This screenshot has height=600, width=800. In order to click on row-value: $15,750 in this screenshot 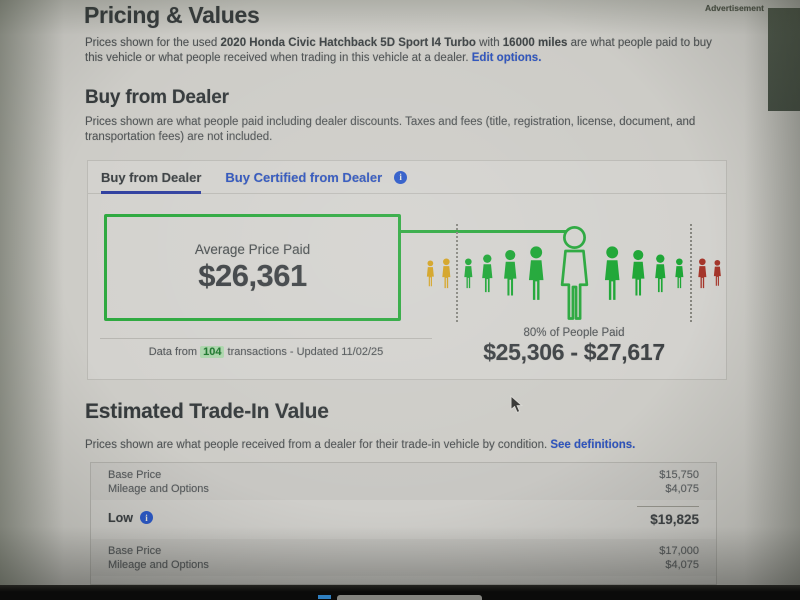, I will do `click(679, 475)`.